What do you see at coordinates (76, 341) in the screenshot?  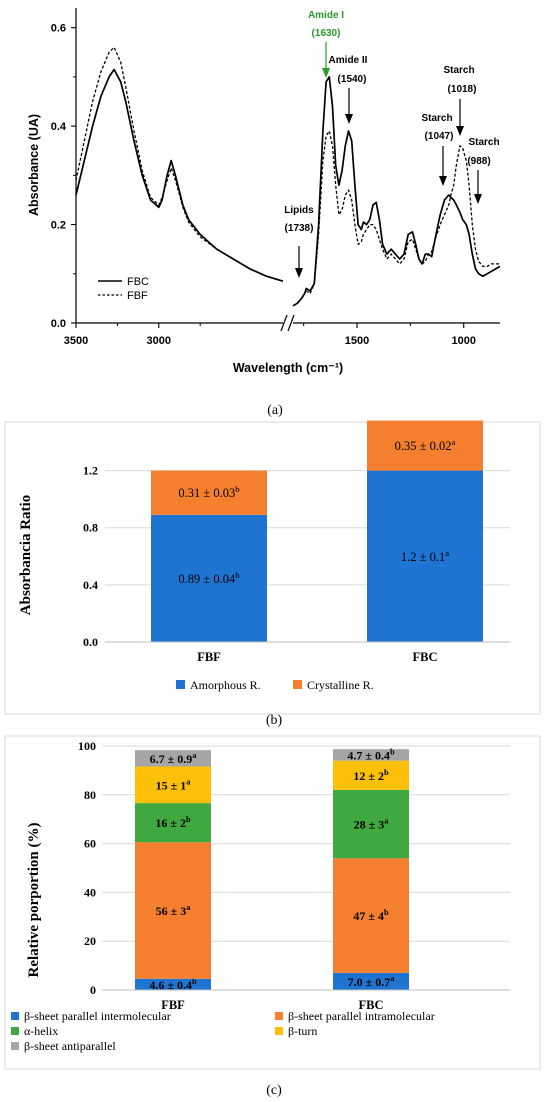 I see `x-tick-label: 3500` at bounding box center [76, 341].